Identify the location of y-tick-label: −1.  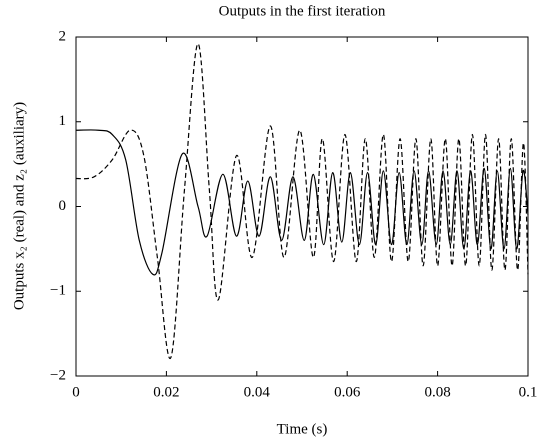
(58, 291).